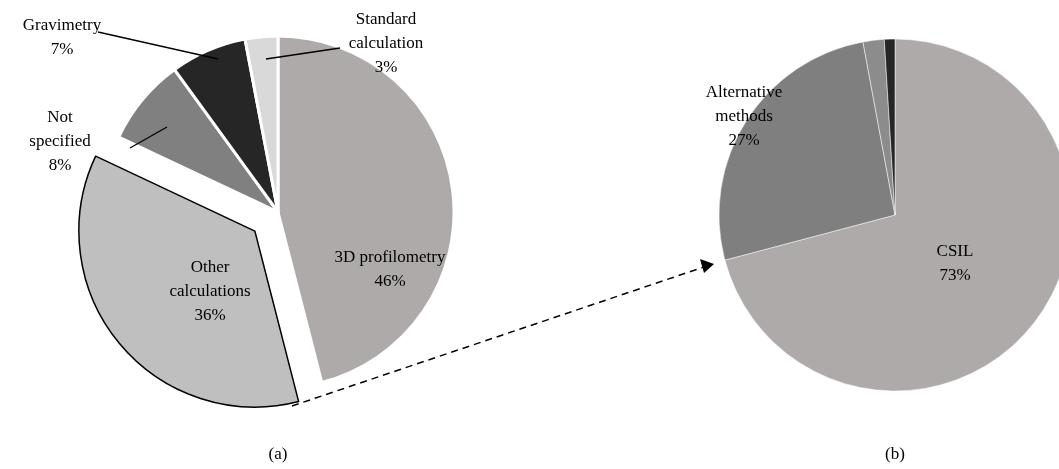 The width and height of the screenshot is (1059, 469). Describe the element at coordinates (390, 280) in the screenshot. I see `data-label: 46%` at that location.